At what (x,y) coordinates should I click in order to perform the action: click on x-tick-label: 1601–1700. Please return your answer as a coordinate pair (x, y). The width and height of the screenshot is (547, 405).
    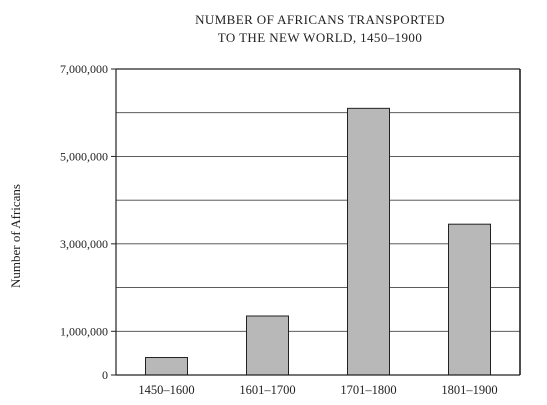
    Looking at the image, I should click on (267, 390).